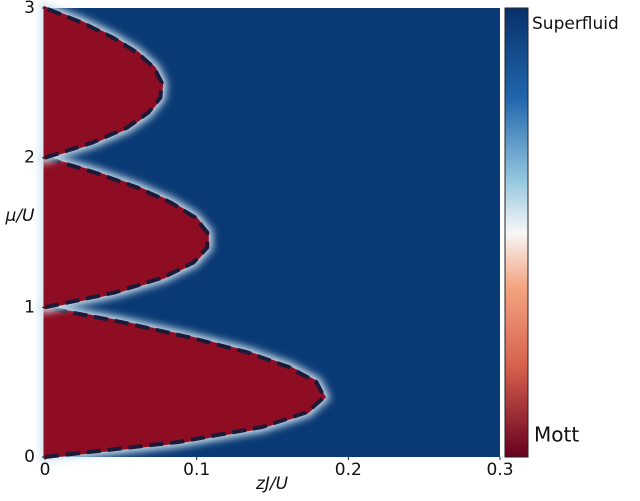 The image size is (640, 501). I want to click on y-tick-label: 0, so click(29, 457).